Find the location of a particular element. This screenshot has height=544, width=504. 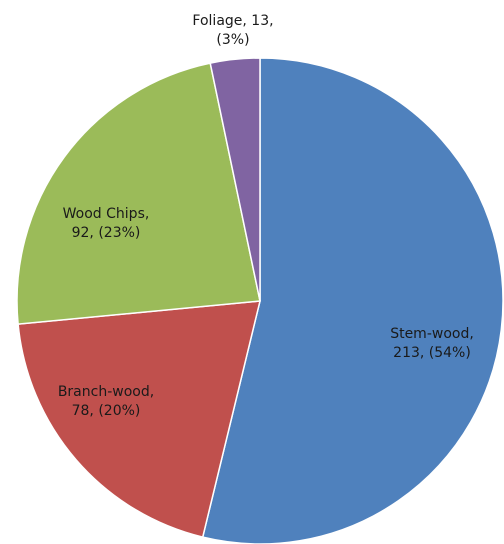

data-label-wood-chips: Wood Chips, 92, (23%) is located at coordinates (106, 223).